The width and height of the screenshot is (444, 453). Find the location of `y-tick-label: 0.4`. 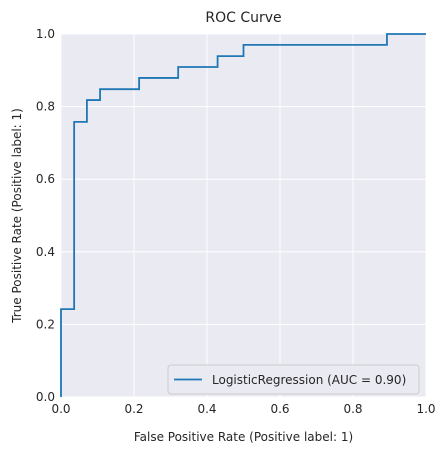

y-tick-label: 0.4 is located at coordinates (45, 252).